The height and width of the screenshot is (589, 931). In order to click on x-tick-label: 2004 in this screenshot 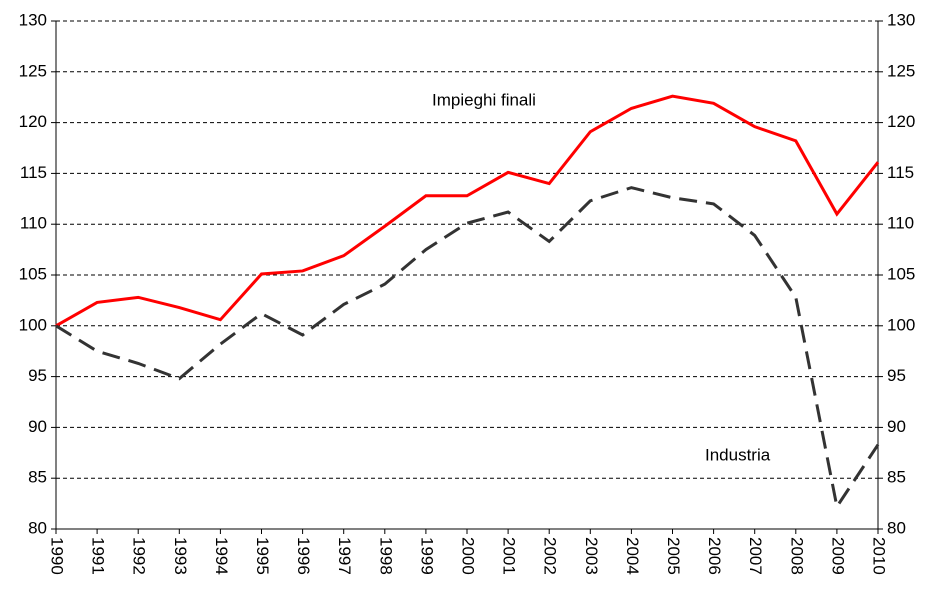, I will do `click(632, 556)`.